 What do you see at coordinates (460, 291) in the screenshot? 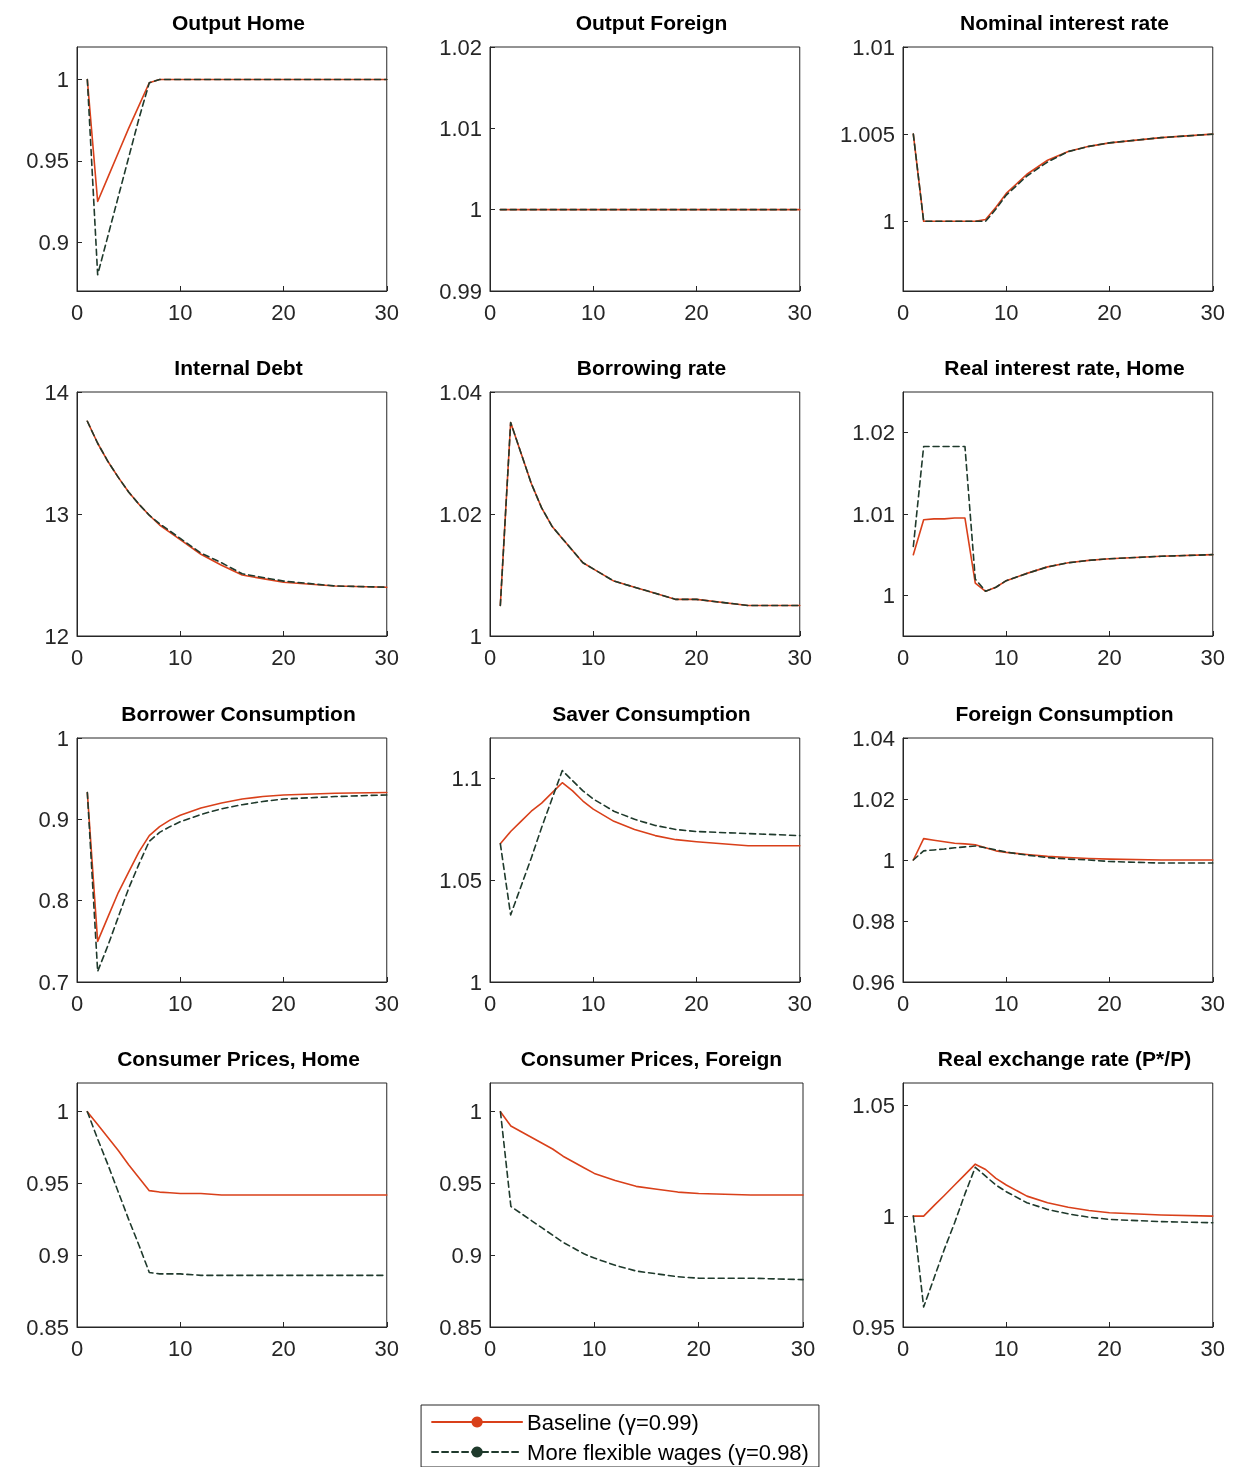
I see `y-tick-label: 0.99` at bounding box center [460, 291].